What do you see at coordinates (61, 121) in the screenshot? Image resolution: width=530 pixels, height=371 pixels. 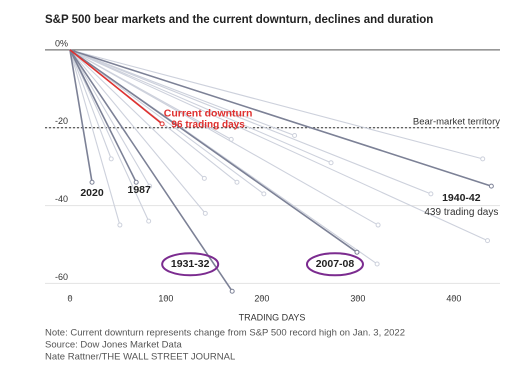 I see `y-tick-label: -20` at bounding box center [61, 121].